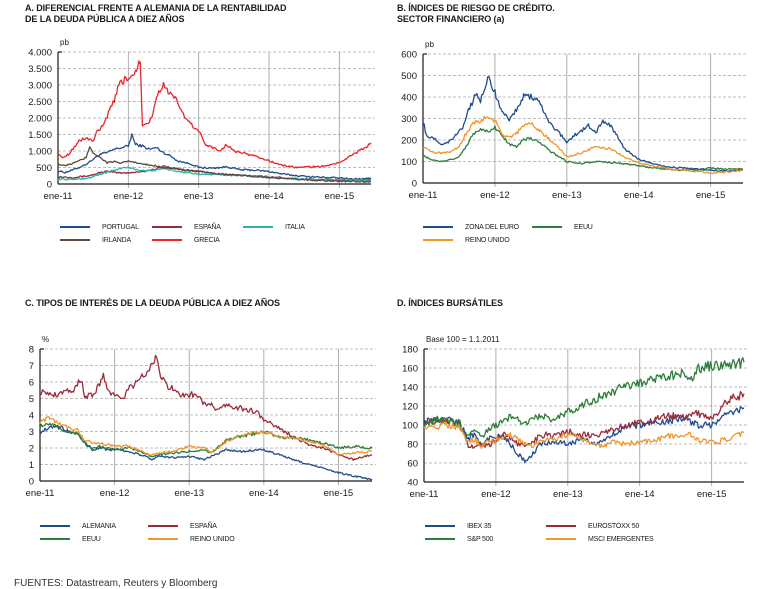 Image resolution: width=778 pixels, height=589 pixels. I want to click on series-line-españa, so click(206, 407).